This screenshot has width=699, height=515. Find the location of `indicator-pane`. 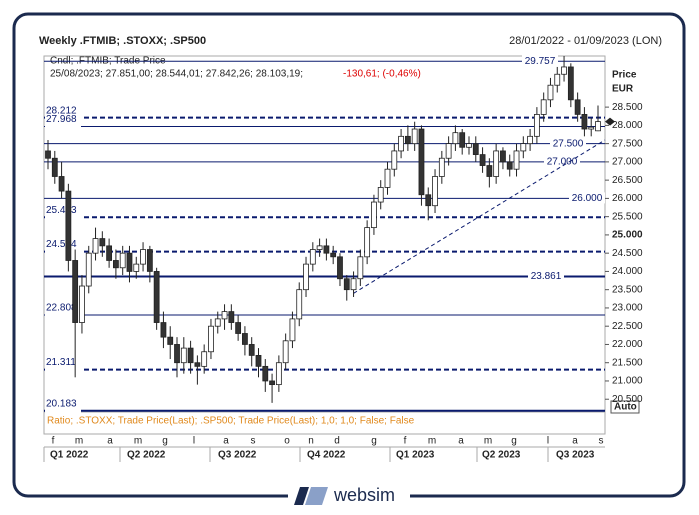

indicator-pane is located at coordinates (324, 423).